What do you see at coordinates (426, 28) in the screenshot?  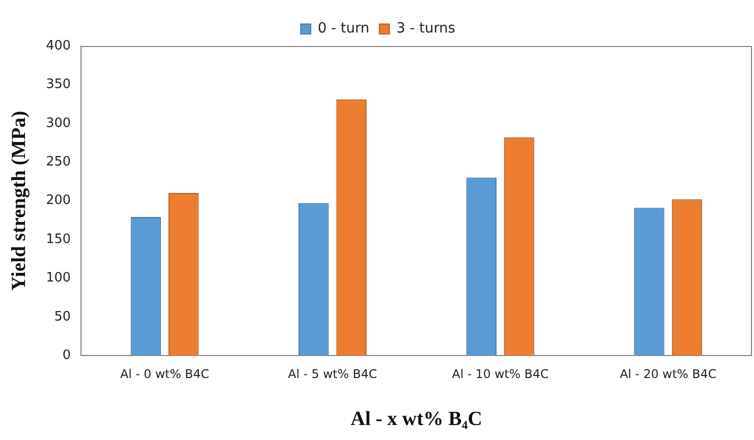 I see `legend-label: 3 - turns` at bounding box center [426, 28].